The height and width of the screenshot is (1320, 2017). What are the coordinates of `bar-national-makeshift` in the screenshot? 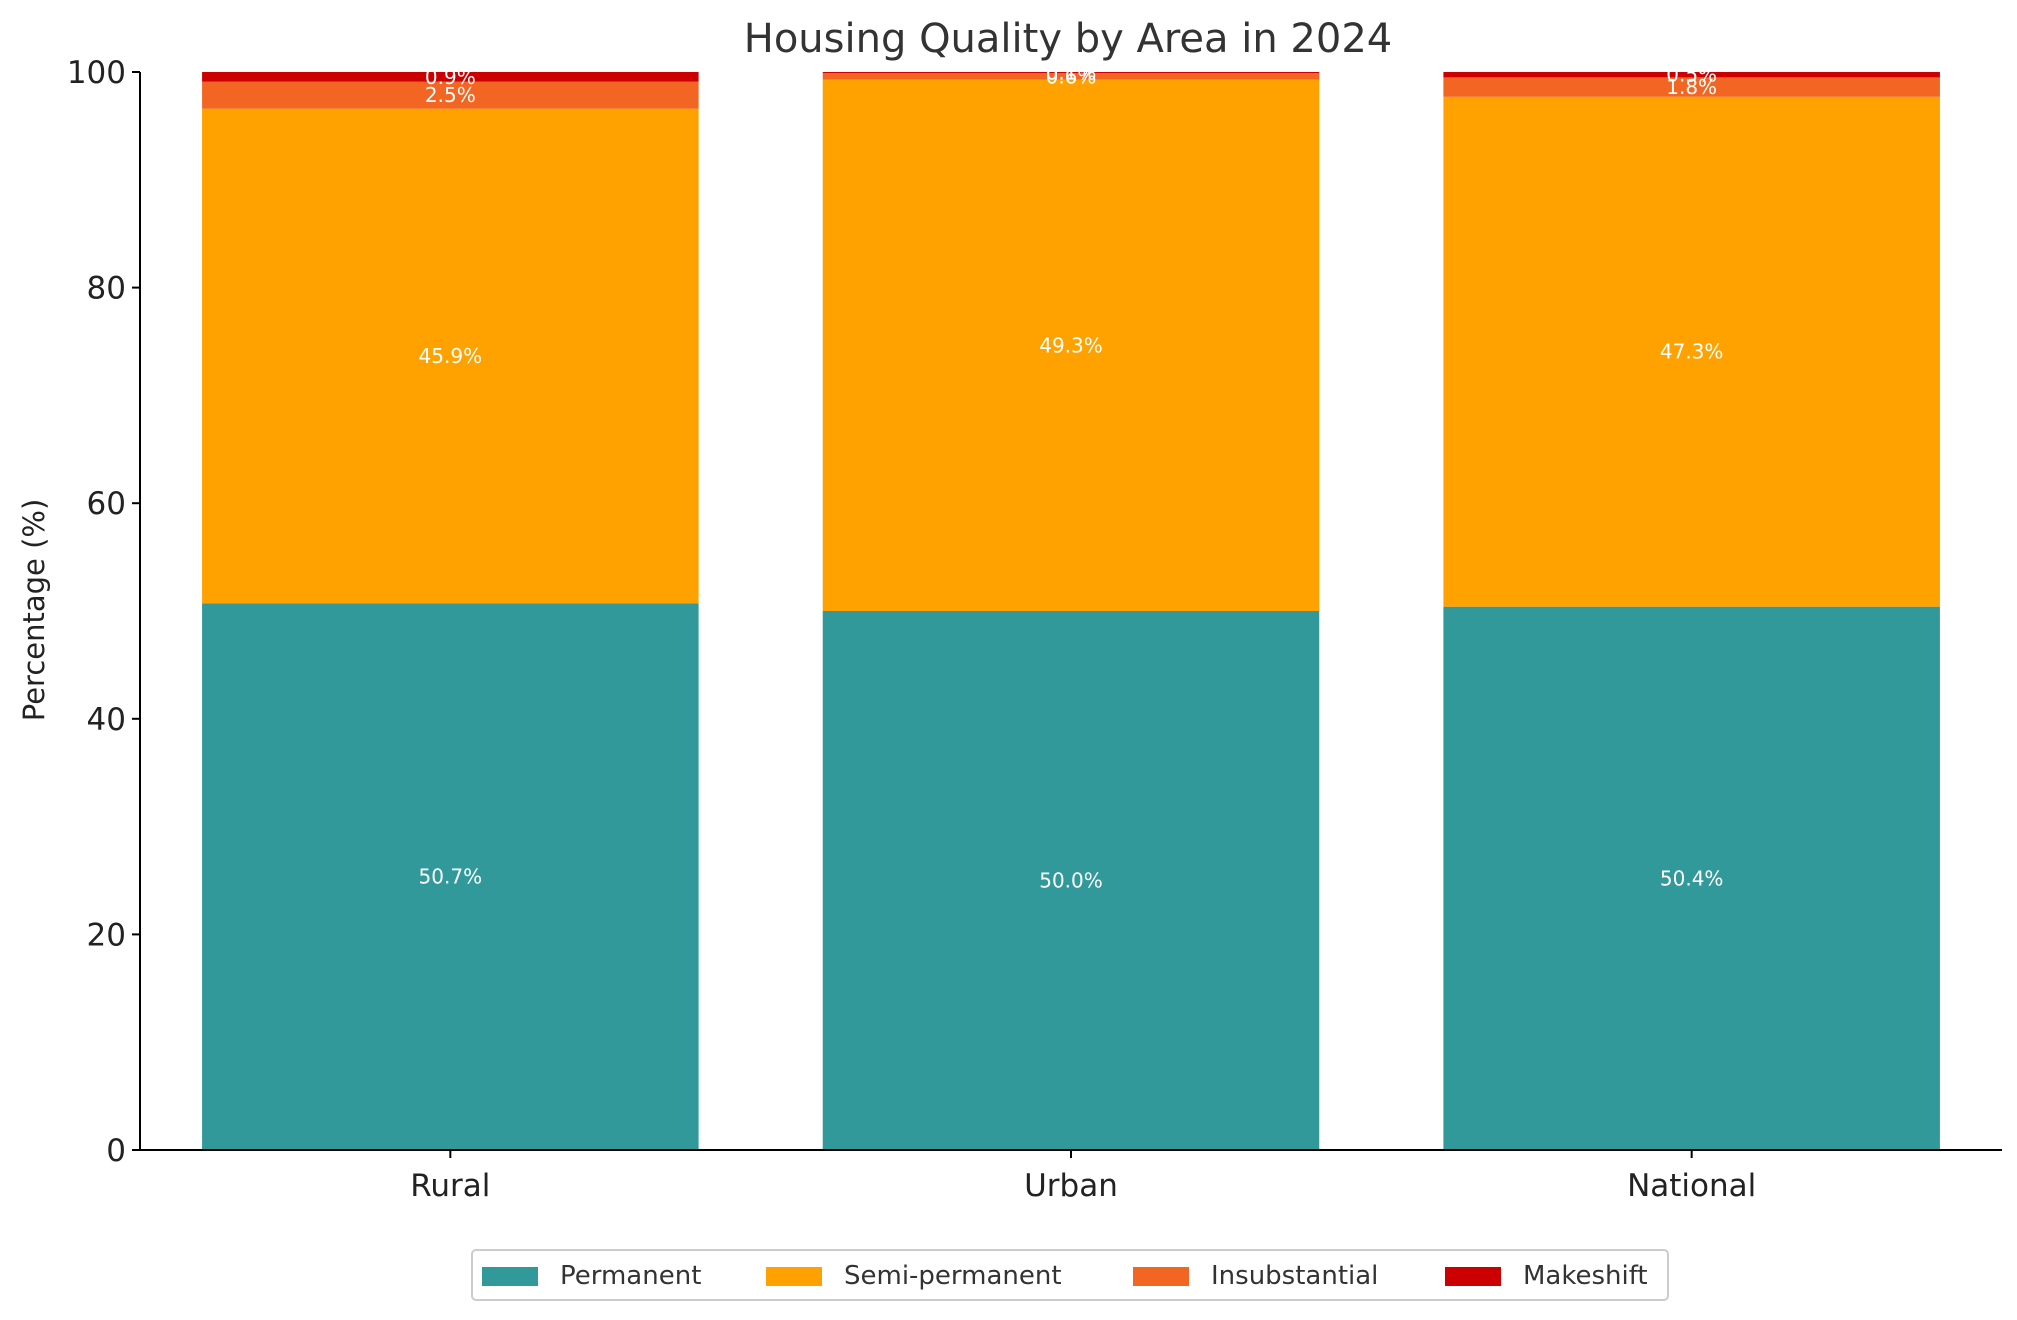 It's located at (1691, 75).